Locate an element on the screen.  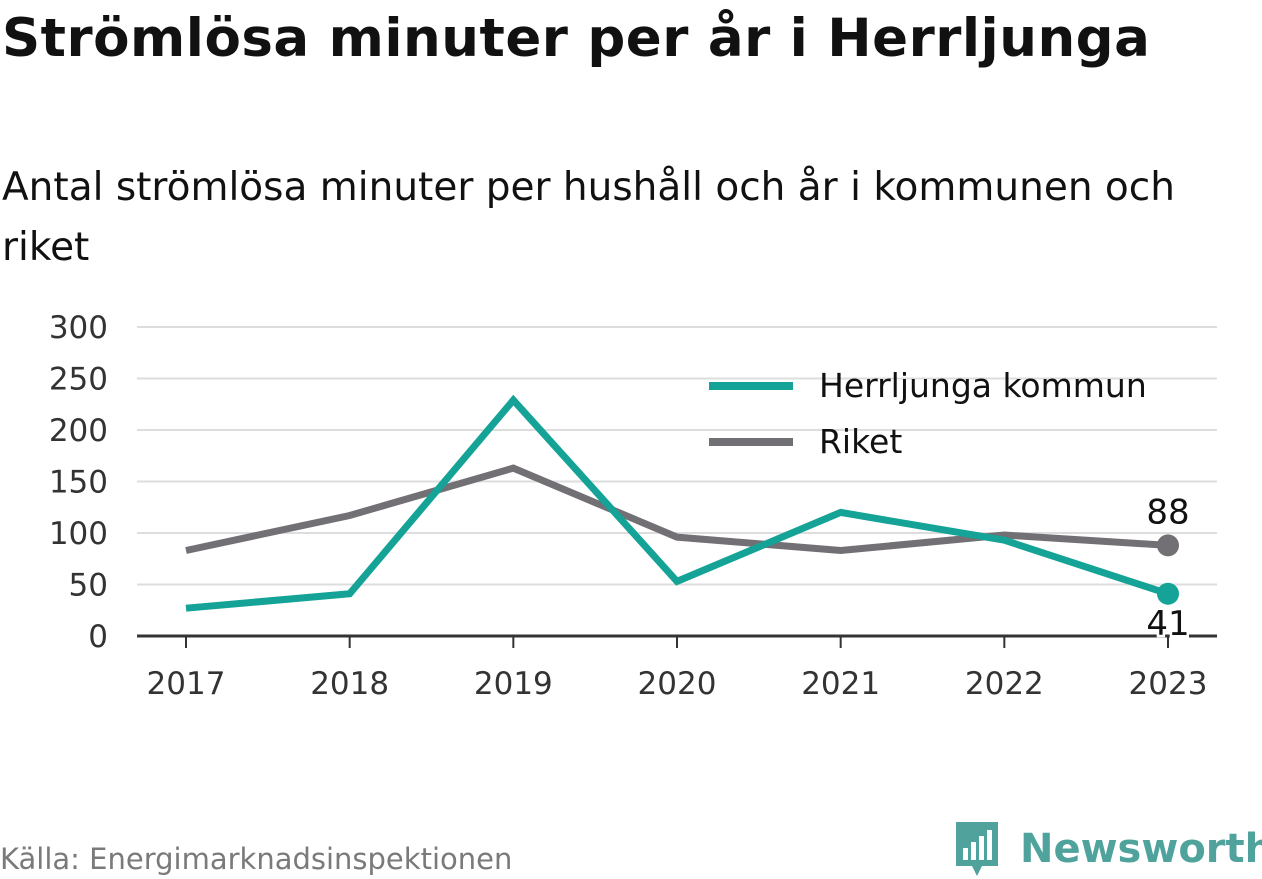
data-label: 88 is located at coordinates (1167, 512).